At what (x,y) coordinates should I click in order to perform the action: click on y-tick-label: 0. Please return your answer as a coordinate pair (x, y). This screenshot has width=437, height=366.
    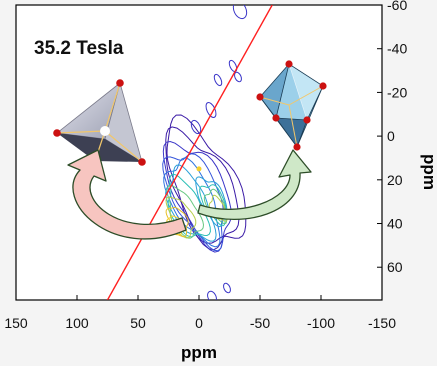
    Looking at the image, I should click on (391, 136).